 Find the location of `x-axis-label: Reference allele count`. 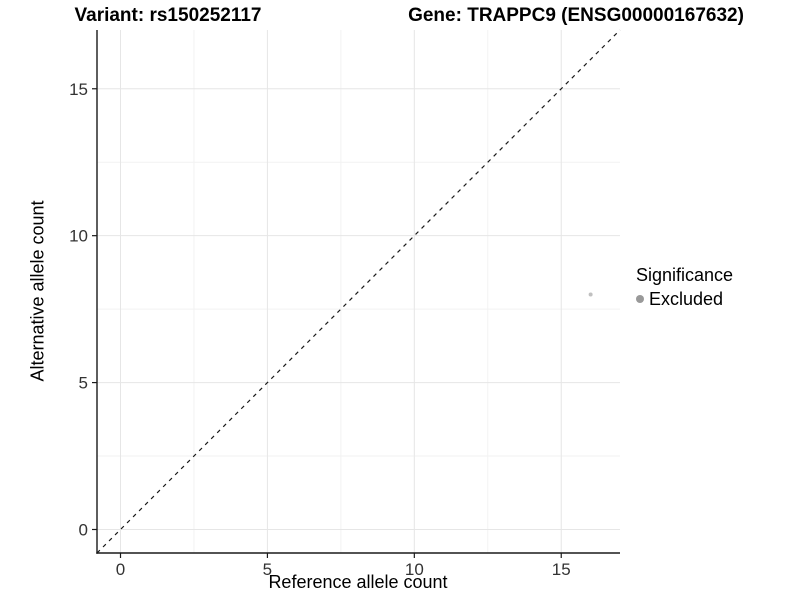

x-axis-label: Reference allele count is located at coordinates (358, 582).